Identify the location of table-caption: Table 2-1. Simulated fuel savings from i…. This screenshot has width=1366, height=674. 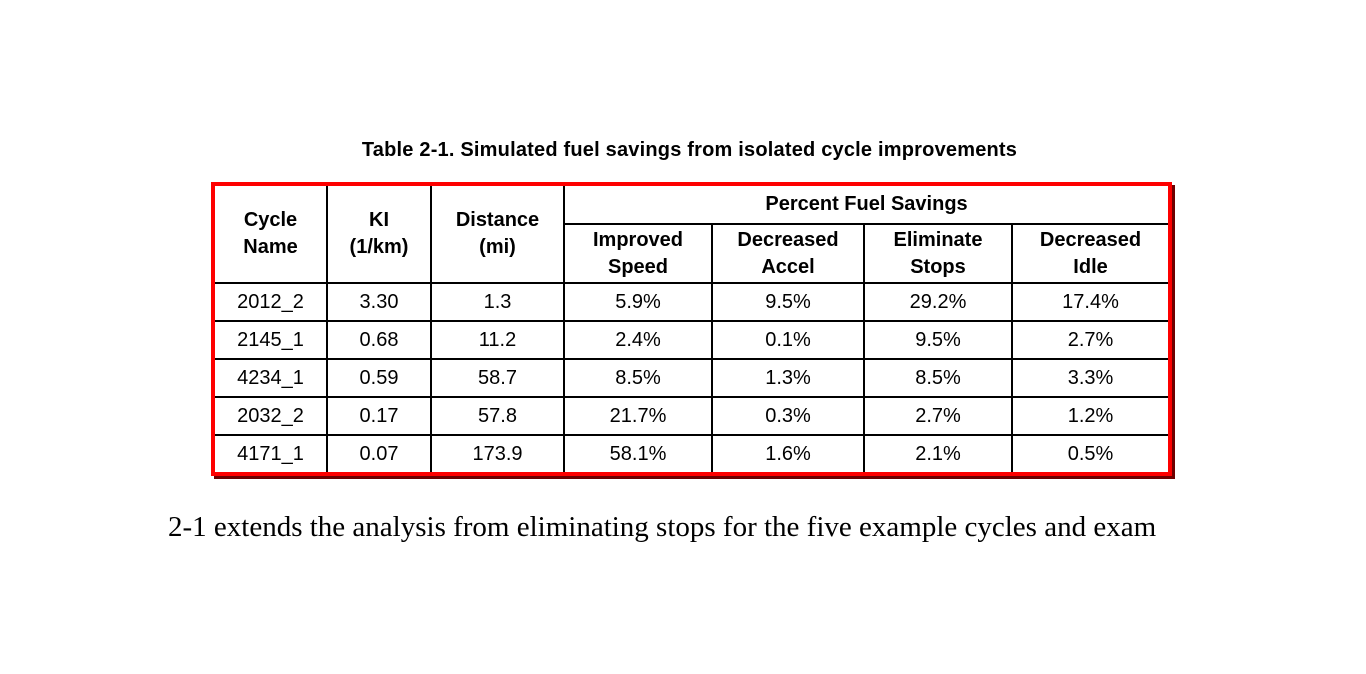
(689, 150).